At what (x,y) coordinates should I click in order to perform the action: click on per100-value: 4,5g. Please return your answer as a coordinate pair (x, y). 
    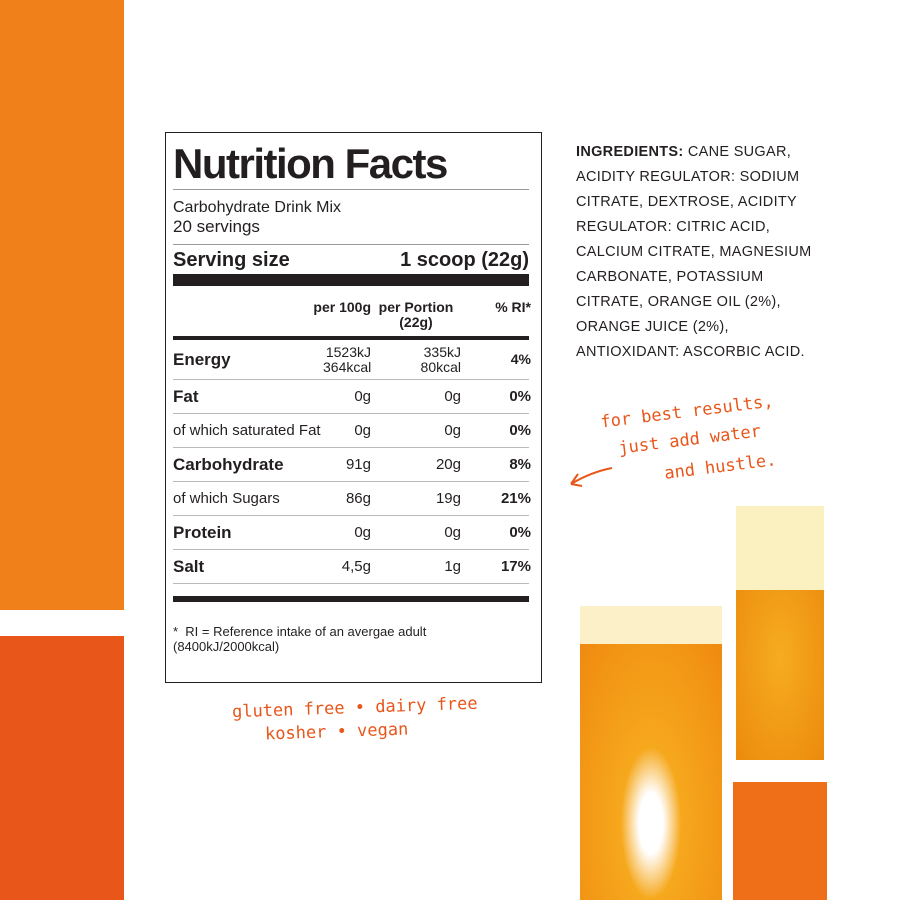
    Looking at the image, I should click on (356, 566).